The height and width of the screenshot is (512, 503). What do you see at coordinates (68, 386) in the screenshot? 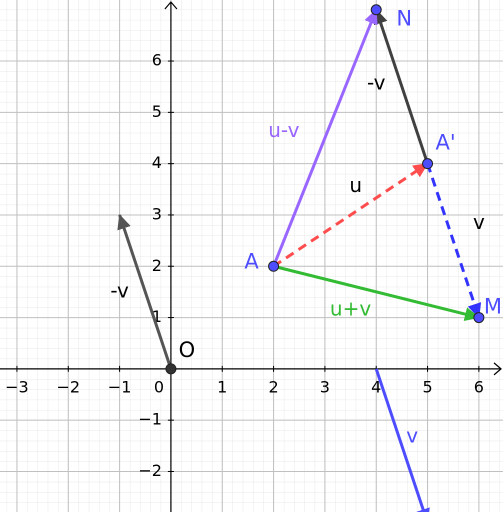
I see `x-tick-label: −2` at bounding box center [68, 386].